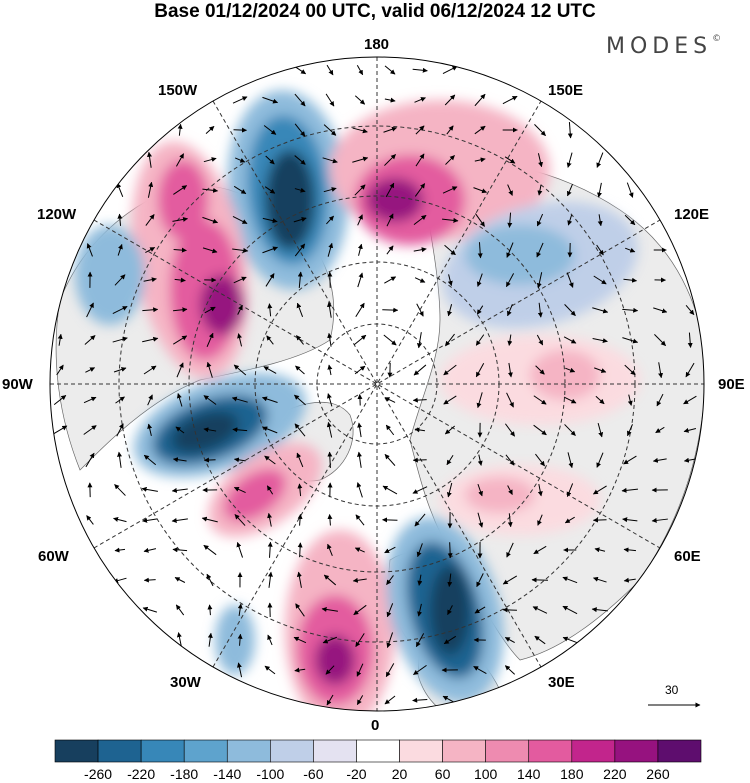 Image resolution: width=750 pixels, height=783 pixels. I want to click on colorbar-tick-label: -20, so click(356, 774).